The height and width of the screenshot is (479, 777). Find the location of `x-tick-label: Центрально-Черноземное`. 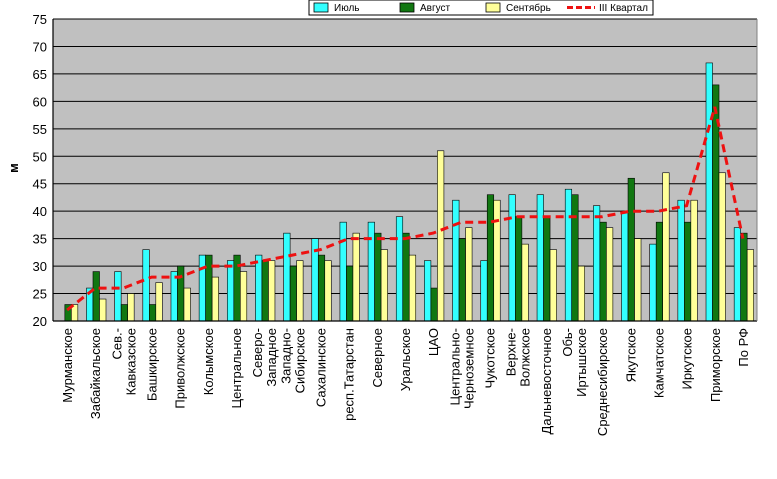

x-tick-label: Центрально-Черноземное is located at coordinates (461, 368).